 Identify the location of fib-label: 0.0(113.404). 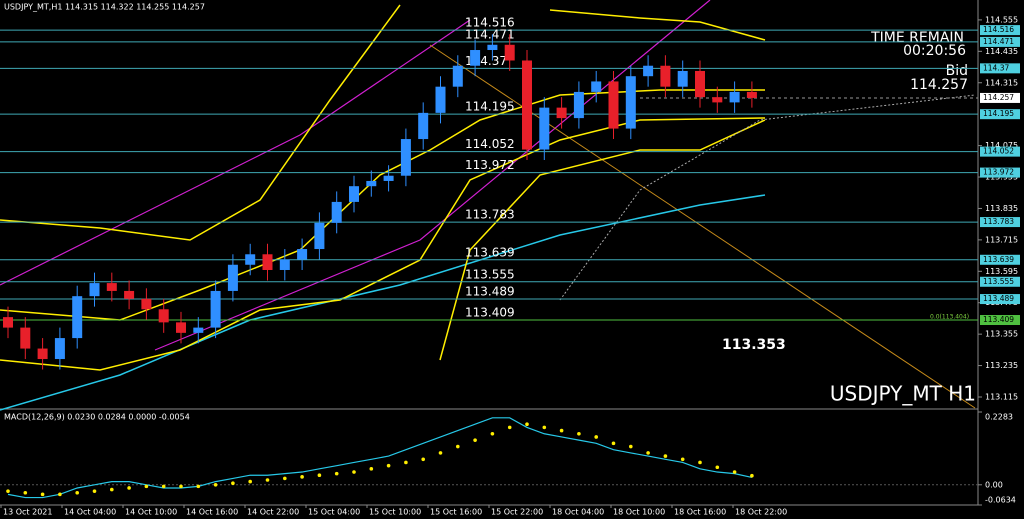
(949, 317).